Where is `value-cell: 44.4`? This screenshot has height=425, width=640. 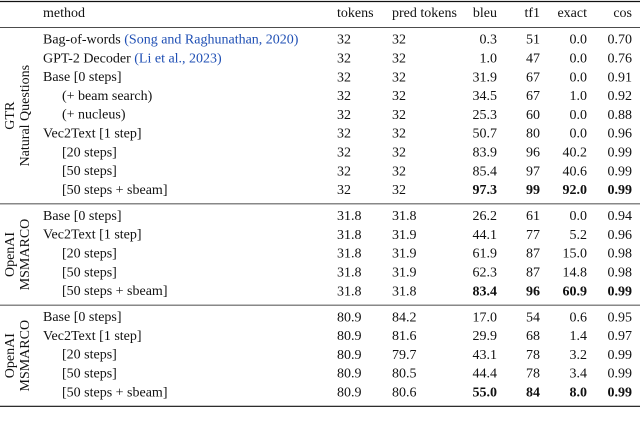
value-cell: 44.4 is located at coordinates (485, 374).